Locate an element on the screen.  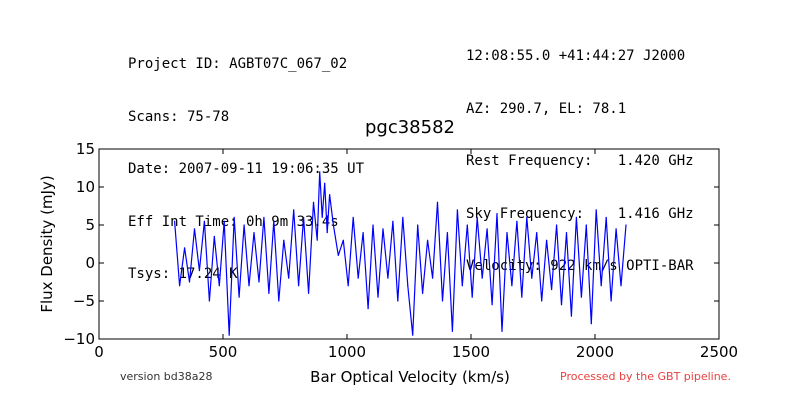
rest-frequency: Rest Frequency: 1.420 GHz is located at coordinates (580, 161).